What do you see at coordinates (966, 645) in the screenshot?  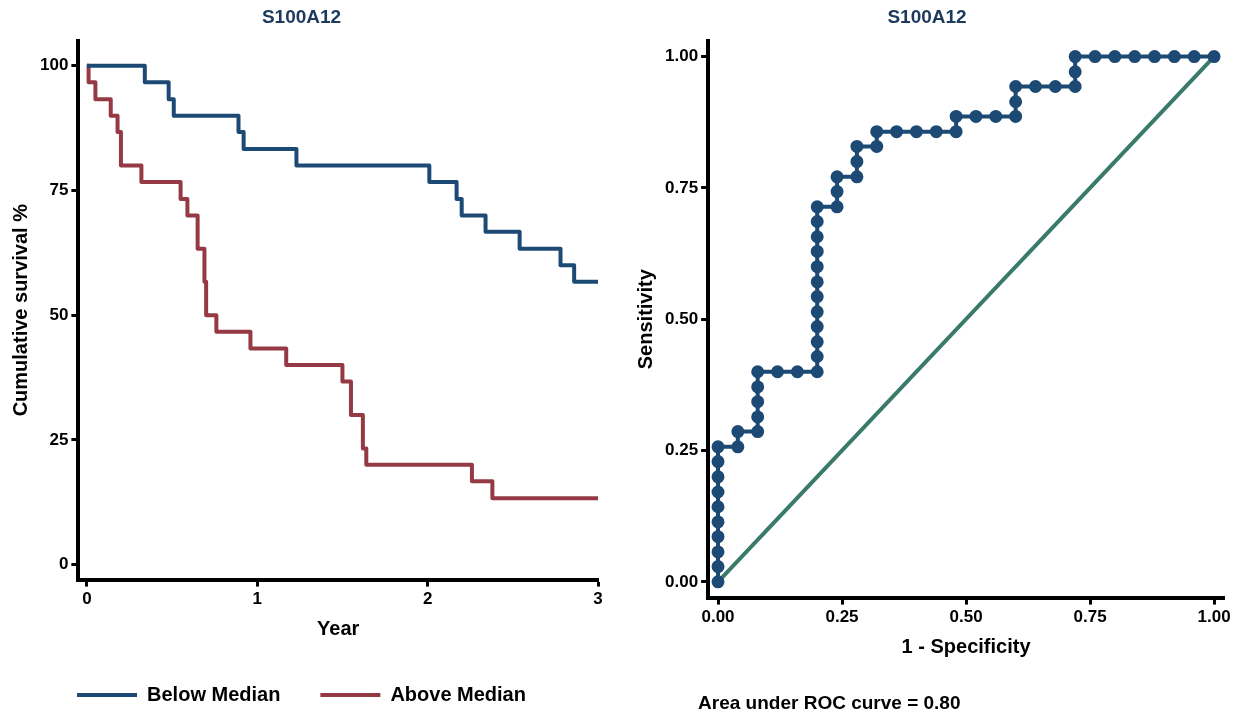 I see `x-axis-title: 1 - Specificity` at bounding box center [966, 645].